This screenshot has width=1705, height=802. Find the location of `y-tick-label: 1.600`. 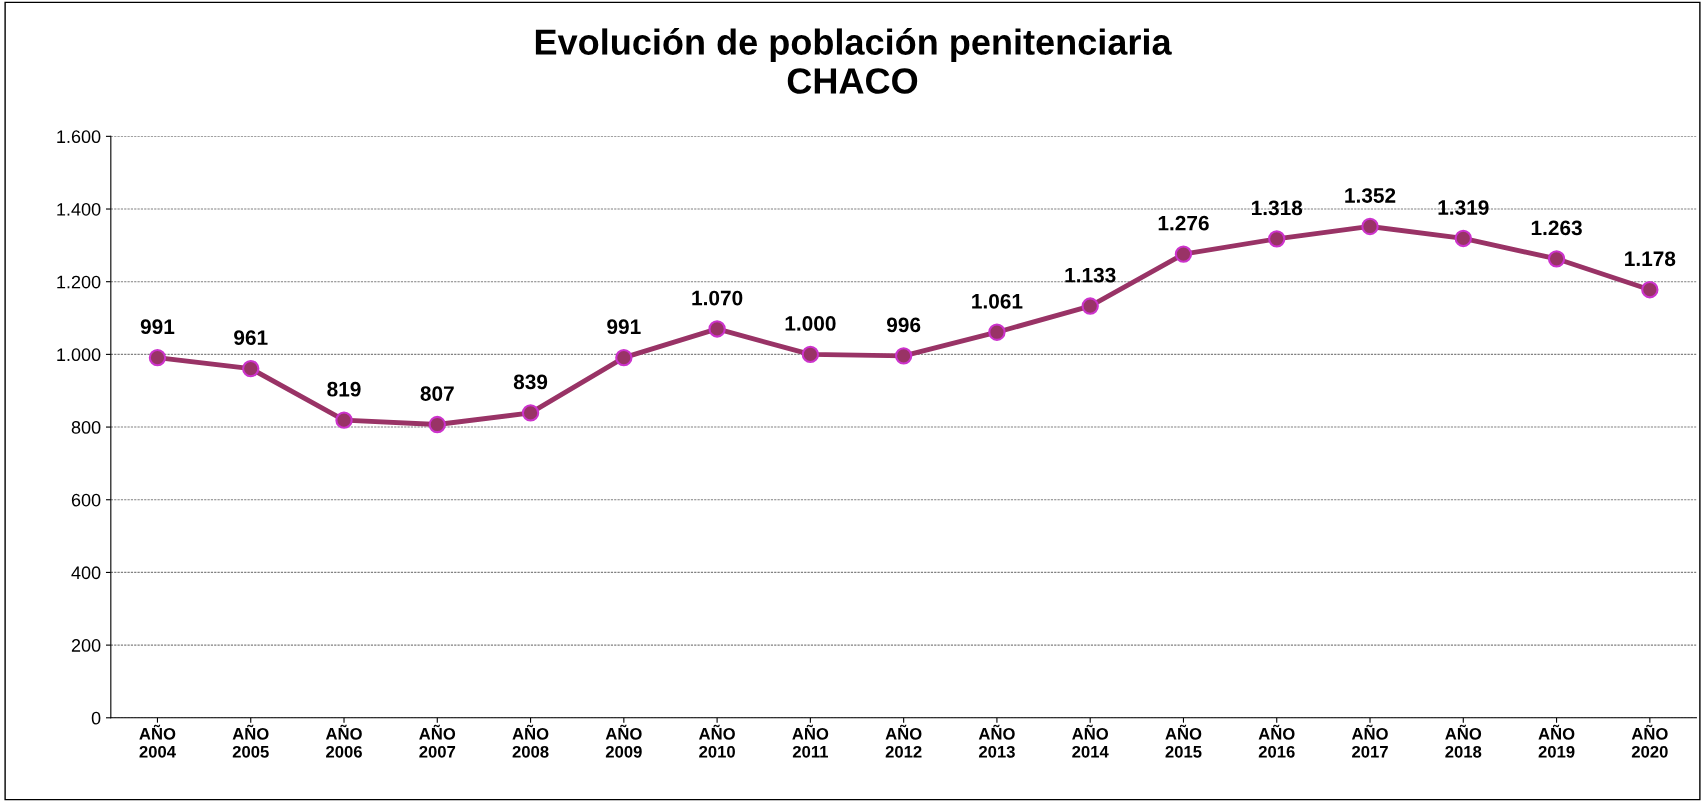

y-tick-label: 1.600 is located at coordinates (79, 137).